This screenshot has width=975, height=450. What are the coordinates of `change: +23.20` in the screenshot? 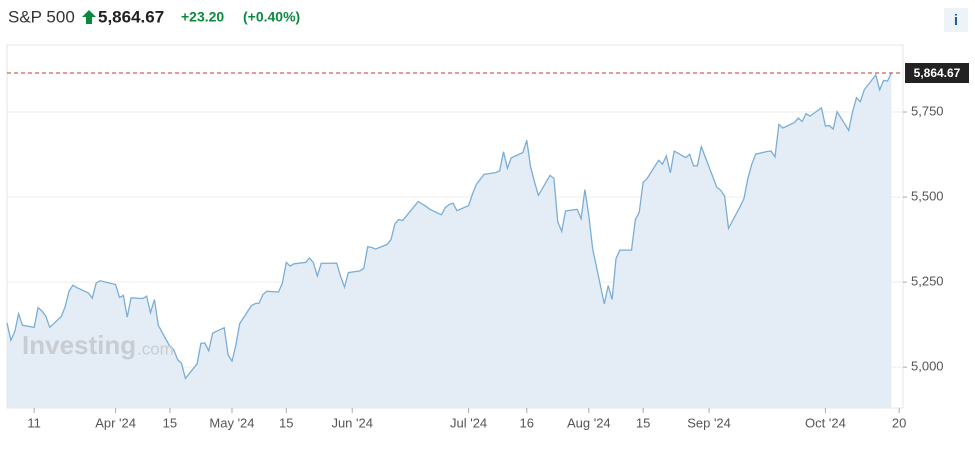 It's located at (202, 17).